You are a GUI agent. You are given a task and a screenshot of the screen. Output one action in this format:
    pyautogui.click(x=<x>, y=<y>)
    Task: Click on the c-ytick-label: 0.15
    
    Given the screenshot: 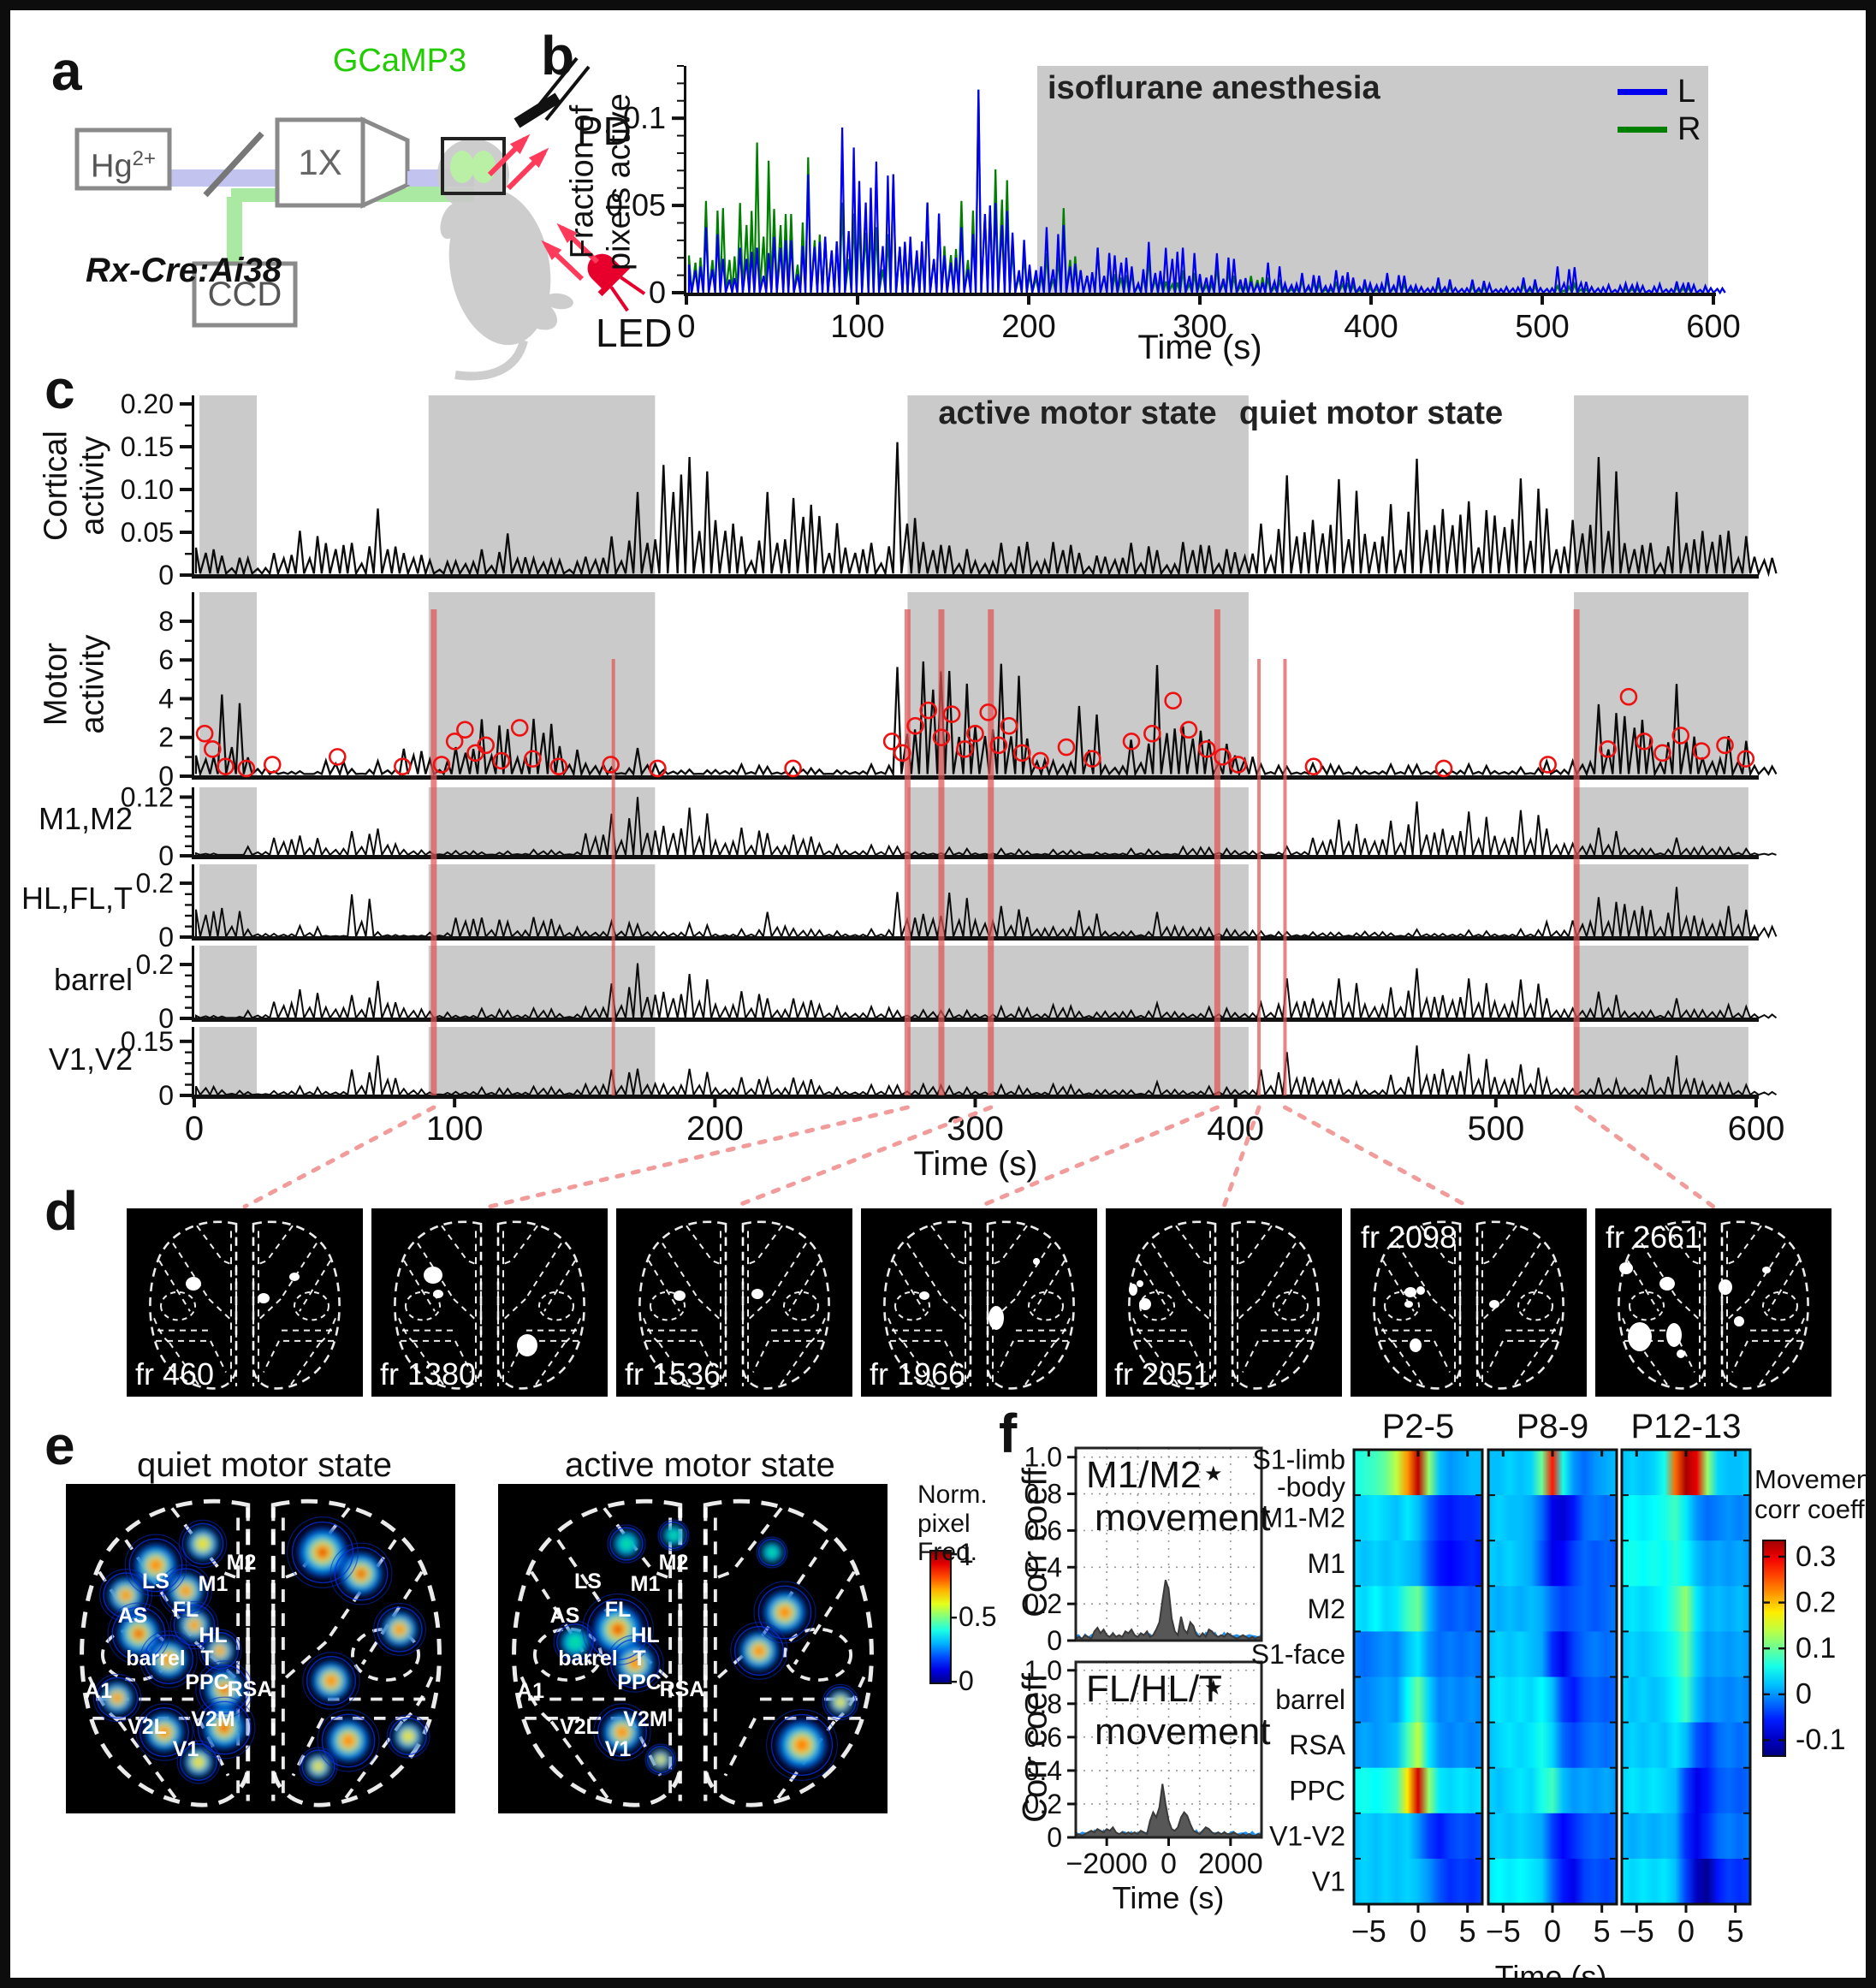 What is the action you would take?
    pyautogui.click(x=147, y=1041)
    